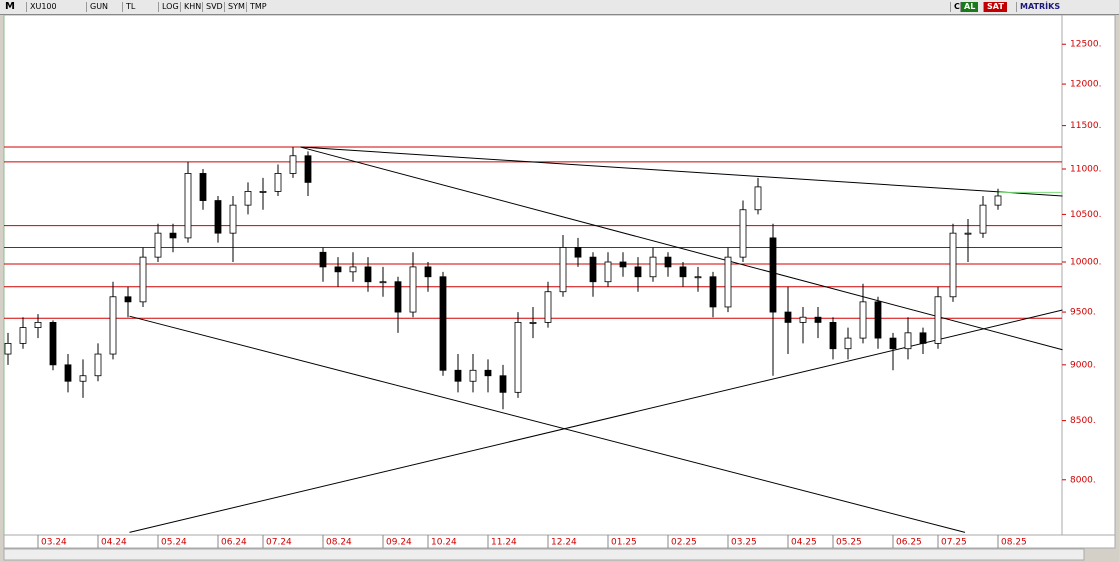  I want to click on y-tick-label: 12500., so click(1086, 45).